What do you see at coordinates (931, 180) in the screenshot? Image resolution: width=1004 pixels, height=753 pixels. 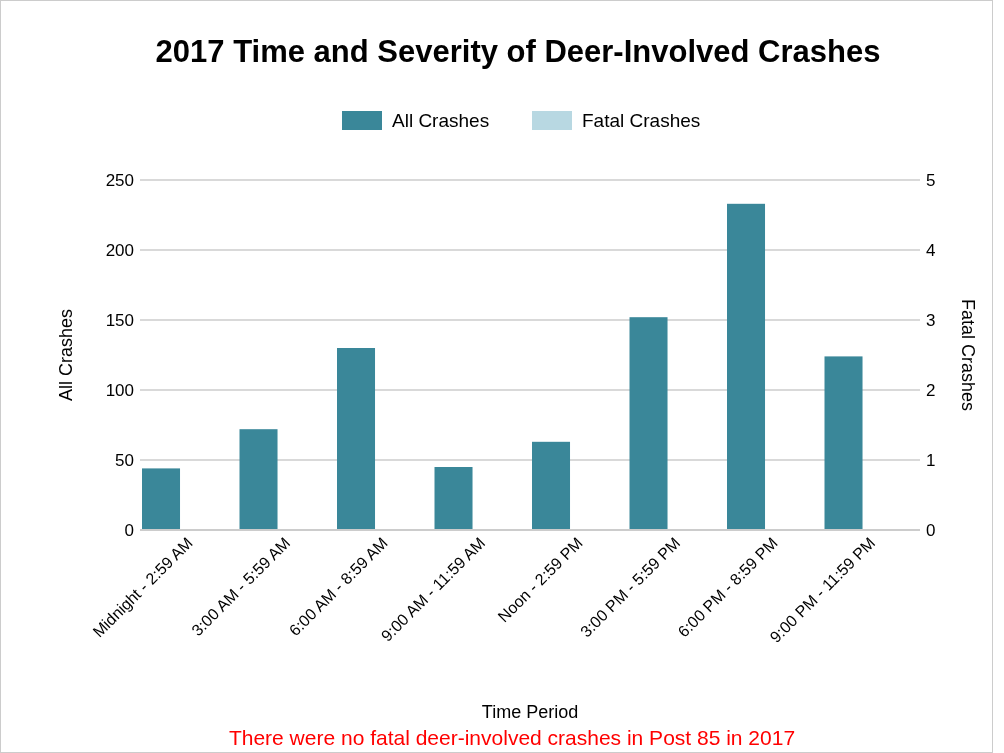 I see `y2-tick-label: 5` at bounding box center [931, 180].